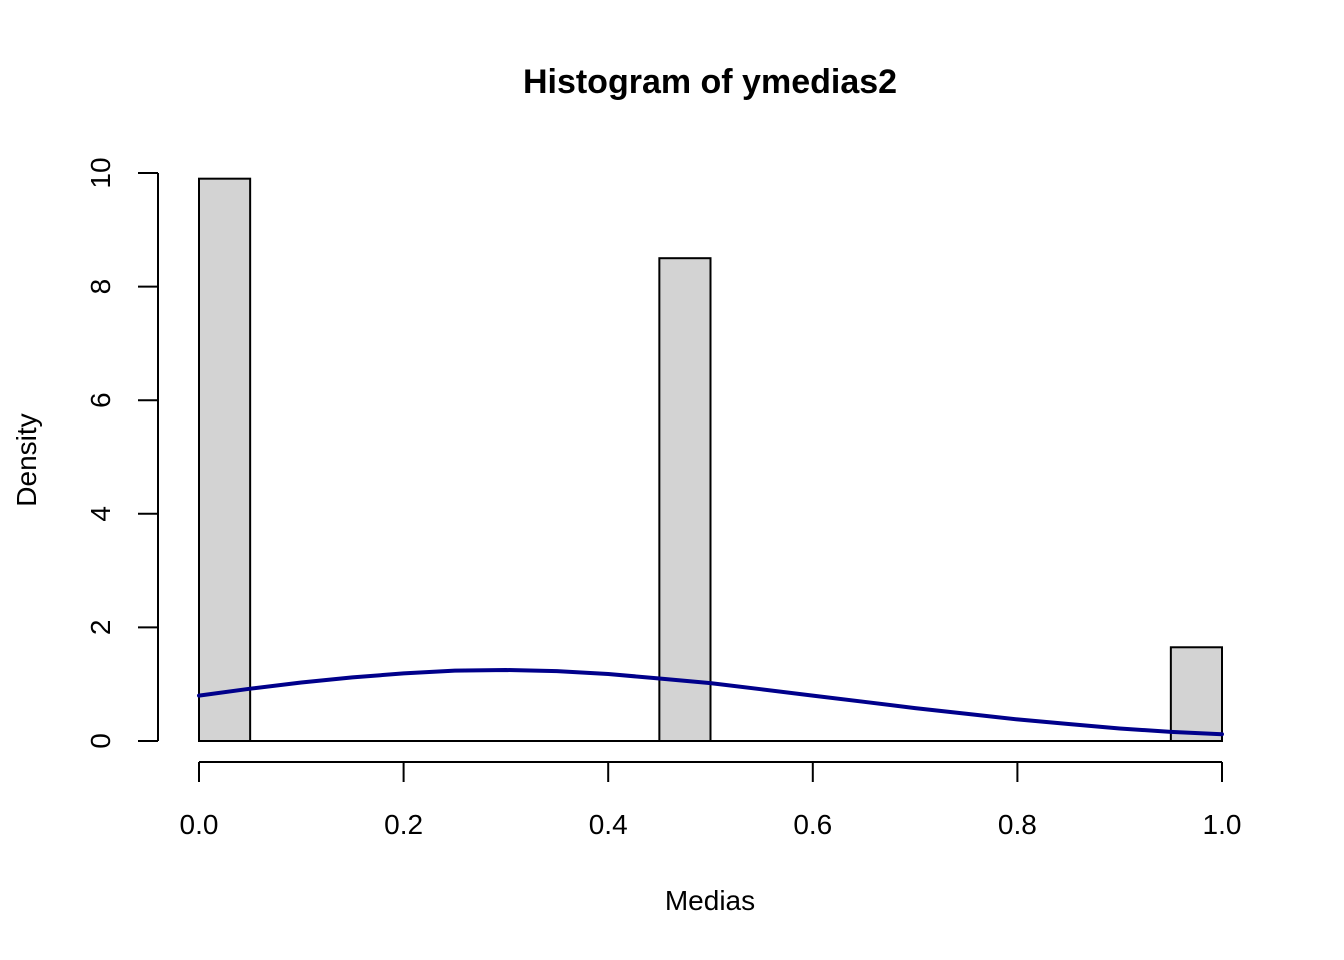 This screenshot has height=960, width=1344. Describe the element at coordinates (100, 287) in the screenshot. I see `y-tick-label: 8` at that location.